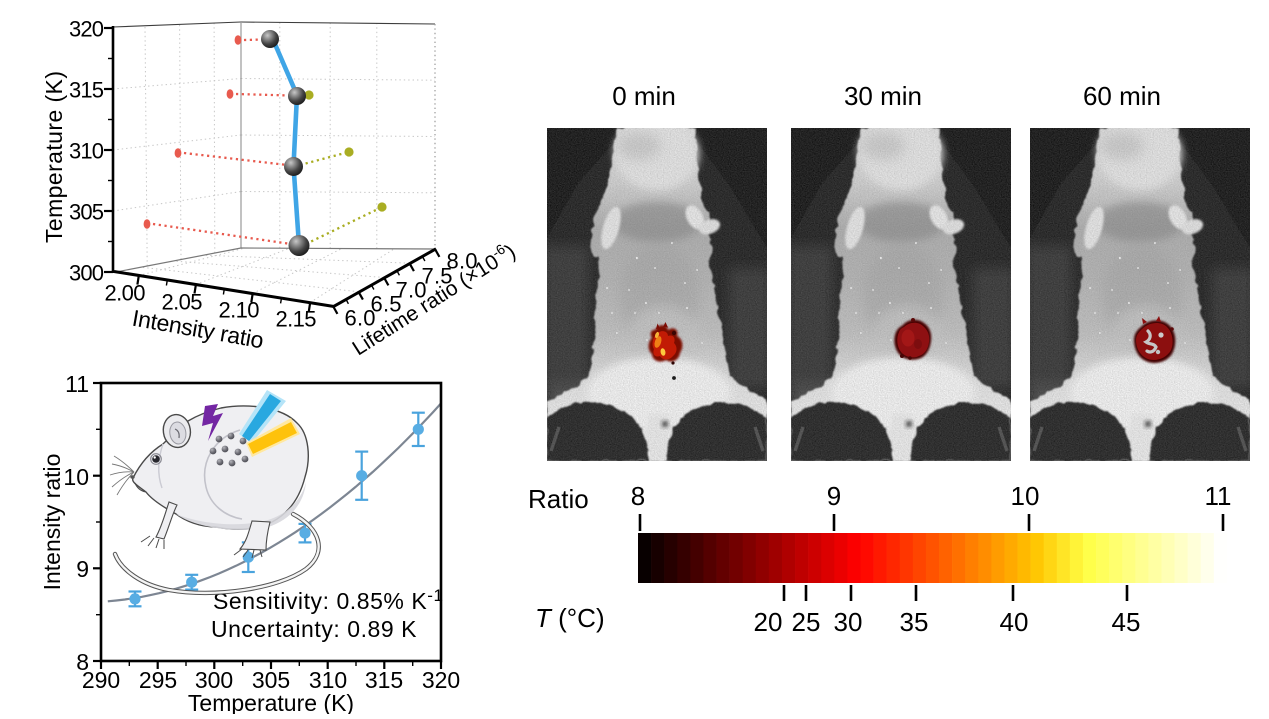 This screenshot has height=719, width=1269. What do you see at coordinates (1014, 622) in the screenshot?
I see `svg-text: 40` at bounding box center [1014, 622].